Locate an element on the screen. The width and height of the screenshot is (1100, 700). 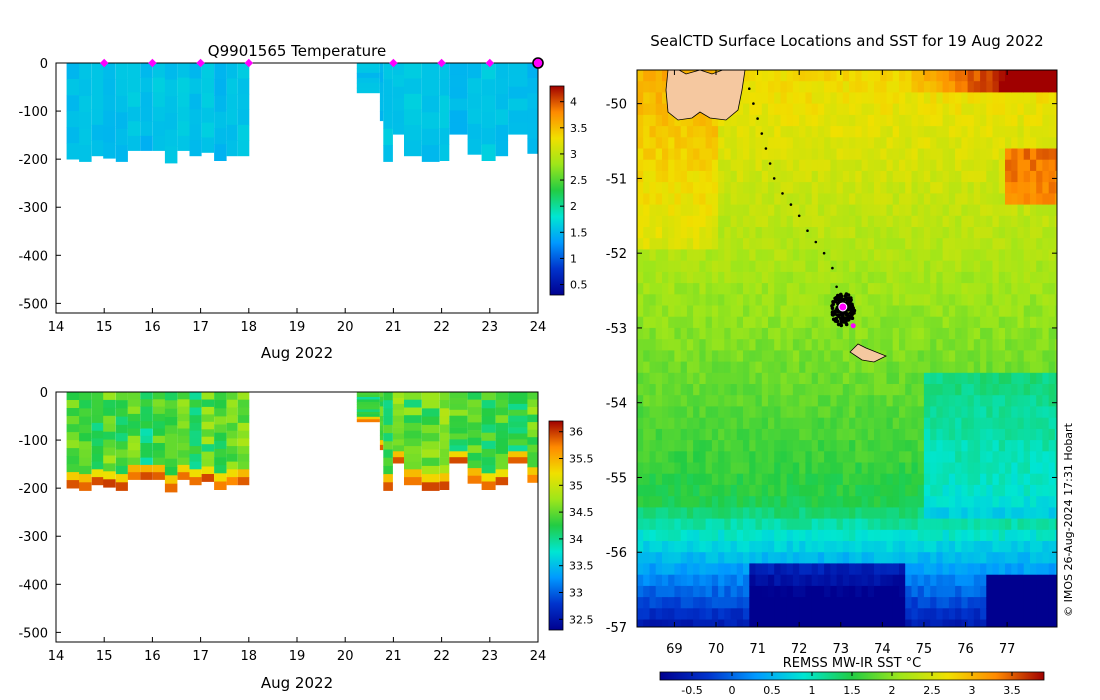
lat-tick-label: -57 is located at coordinates (616, 628).